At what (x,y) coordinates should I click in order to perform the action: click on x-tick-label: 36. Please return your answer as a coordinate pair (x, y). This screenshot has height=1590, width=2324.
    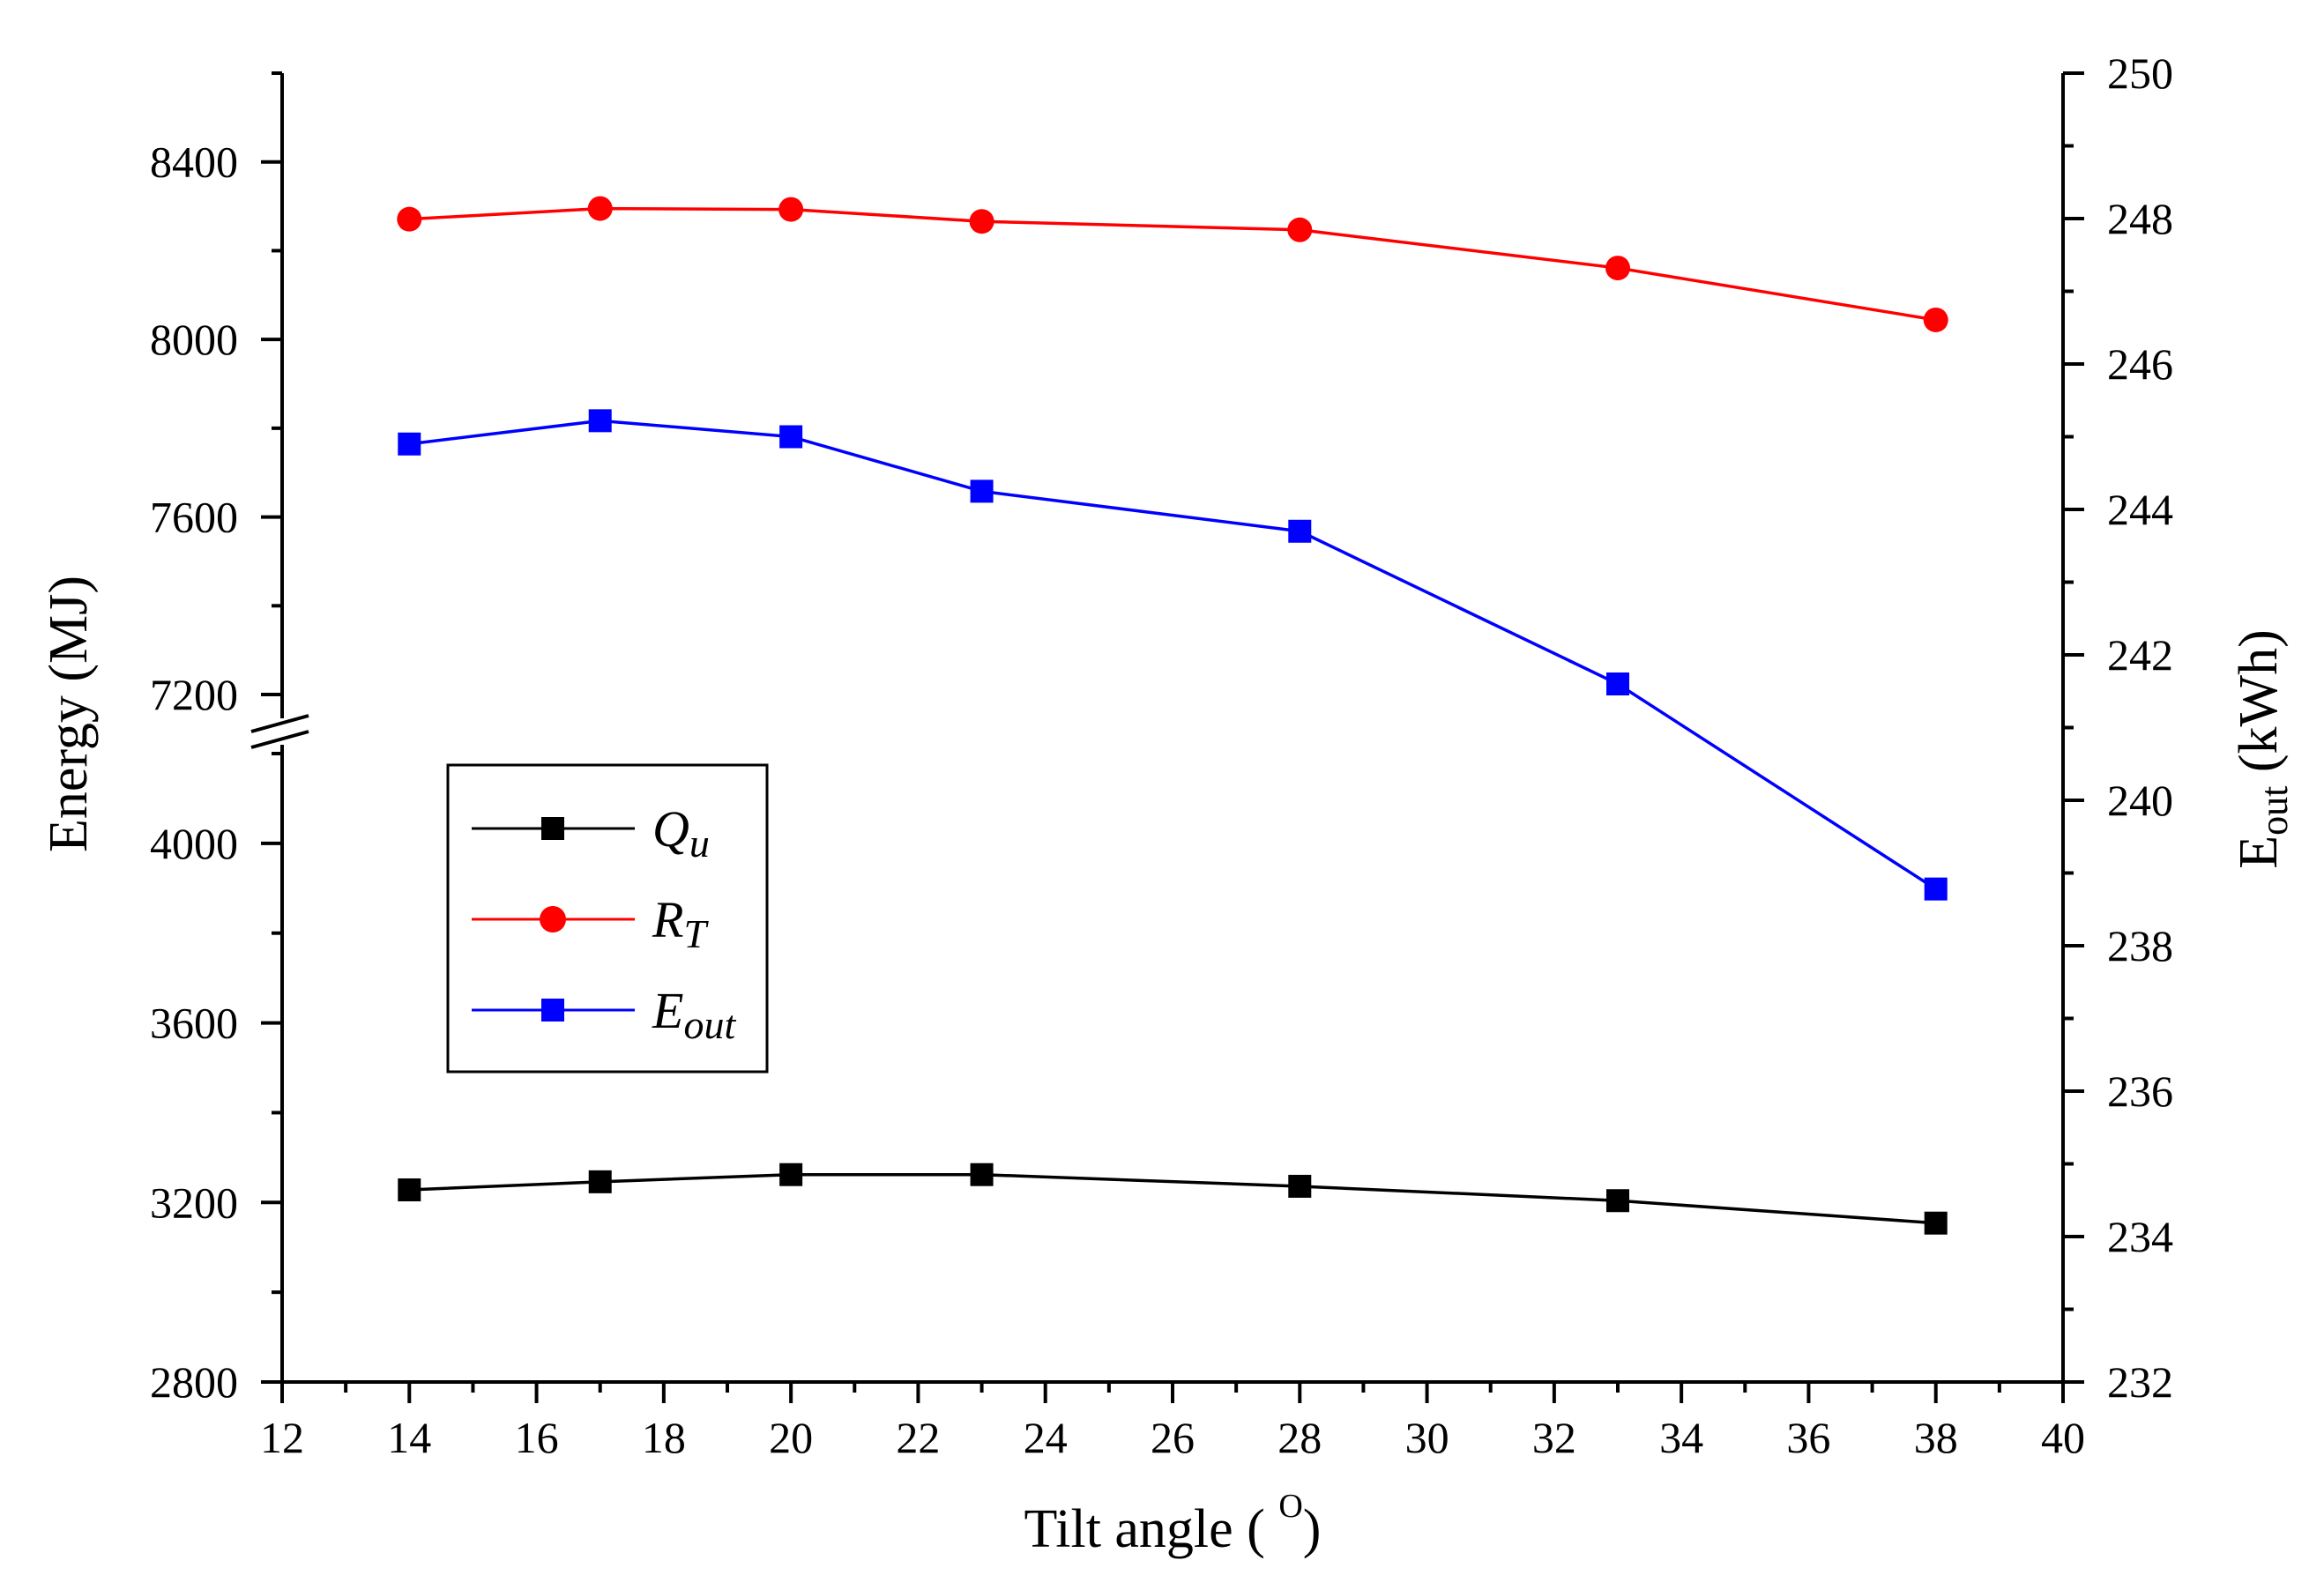
    Looking at the image, I should click on (1808, 1437).